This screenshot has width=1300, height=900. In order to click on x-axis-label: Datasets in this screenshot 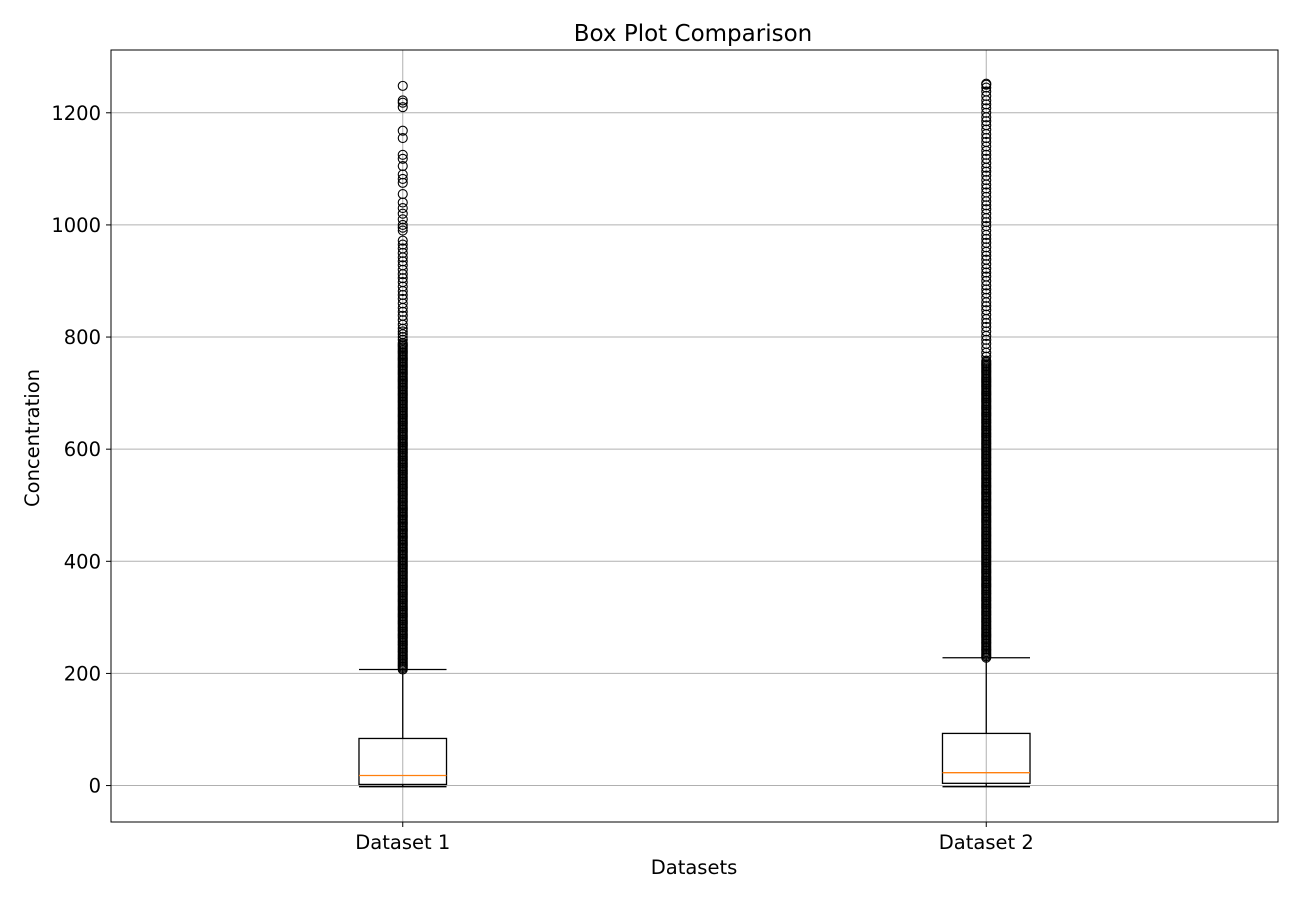, I will do `click(694, 867)`.